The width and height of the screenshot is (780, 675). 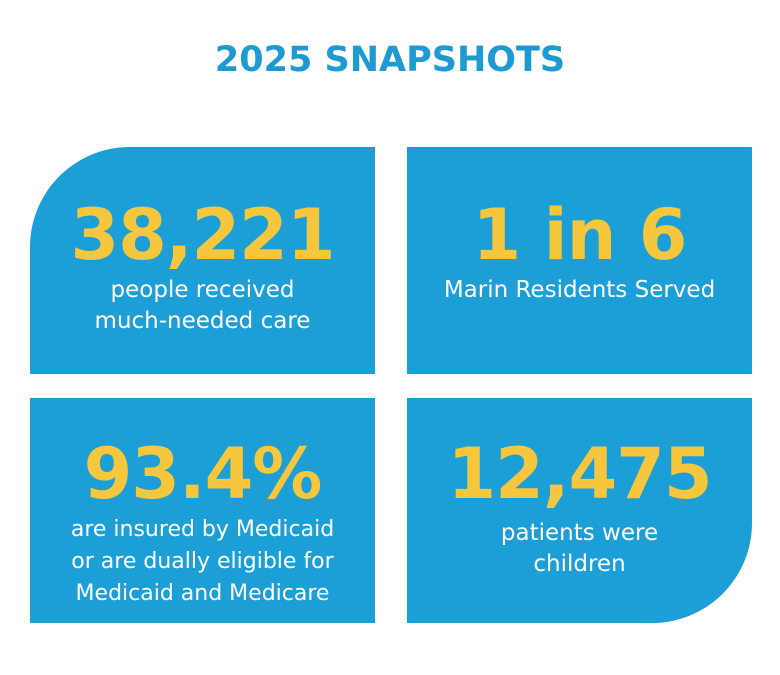 I want to click on snapshot-card-care-recipients: 38,221 people received much-needed care, so click(x=202, y=260).